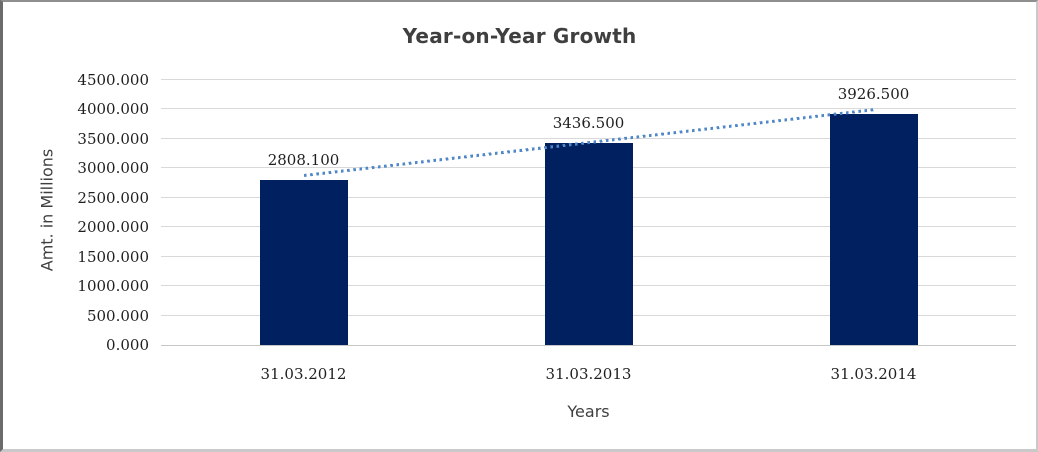 This screenshot has height=452, width=1038. I want to click on bar-31.03.2013, so click(588, 243).